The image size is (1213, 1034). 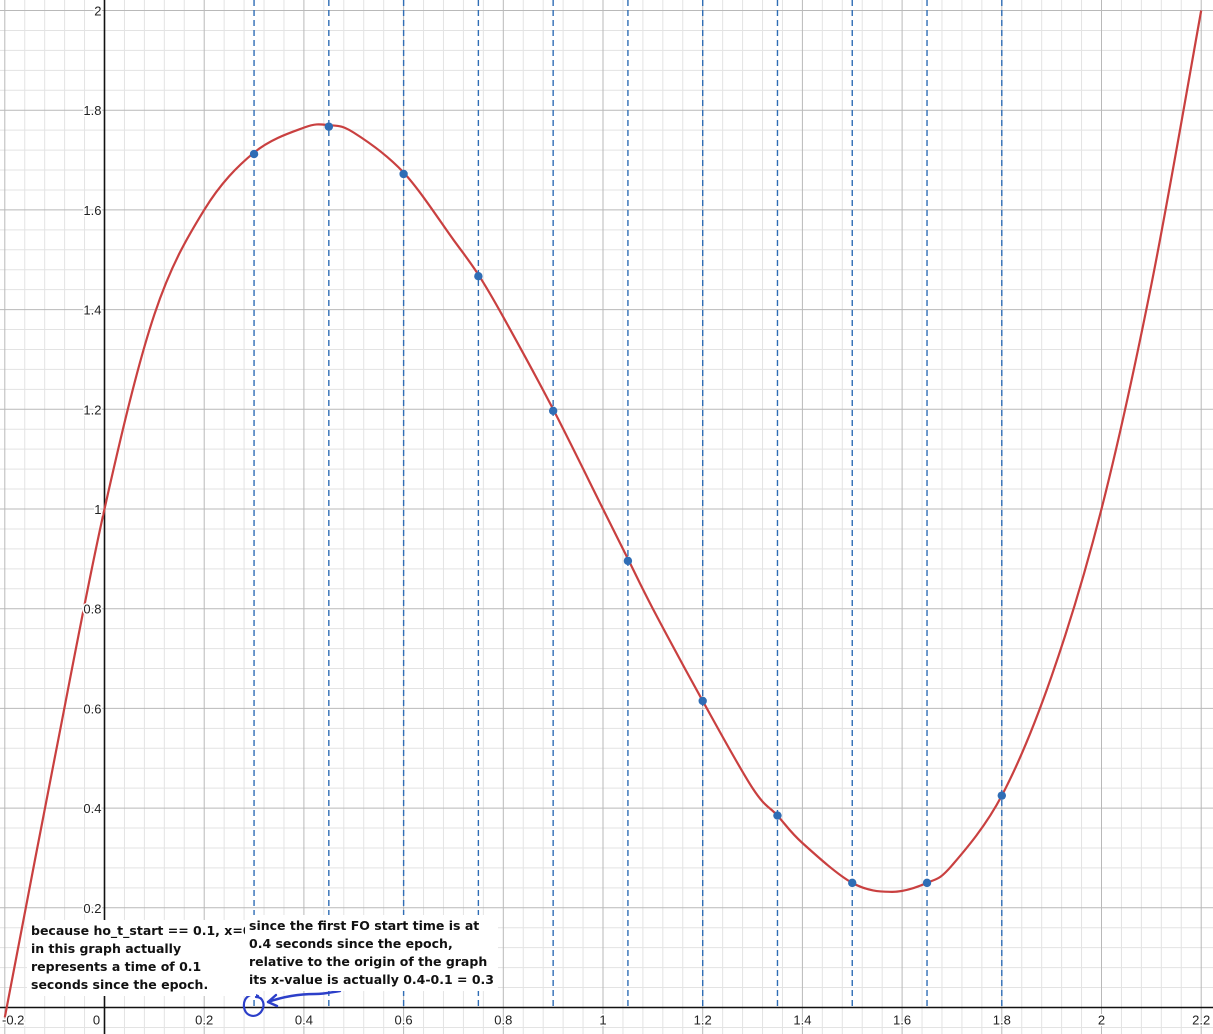 I want to click on x-tick-label: 0, so click(x=96, y=1020).